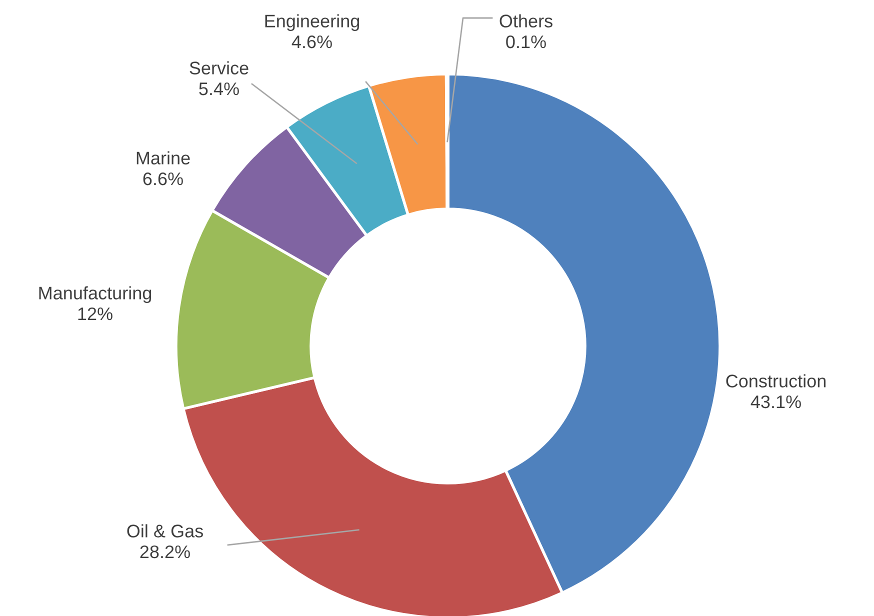  What do you see at coordinates (219, 67) in the screenshot?
I see `slice-label: Service` at bounding box center [219, 67].